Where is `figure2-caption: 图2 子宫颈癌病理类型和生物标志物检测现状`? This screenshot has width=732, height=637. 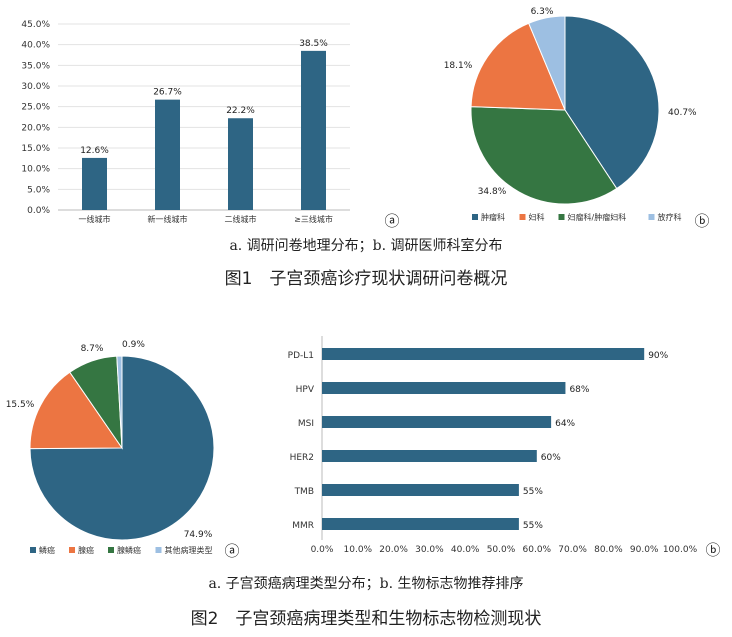 figure2-caption: 图2 子宫颈癌病理类型和生物标志物检测现状 is located at coordinates (366, 619).